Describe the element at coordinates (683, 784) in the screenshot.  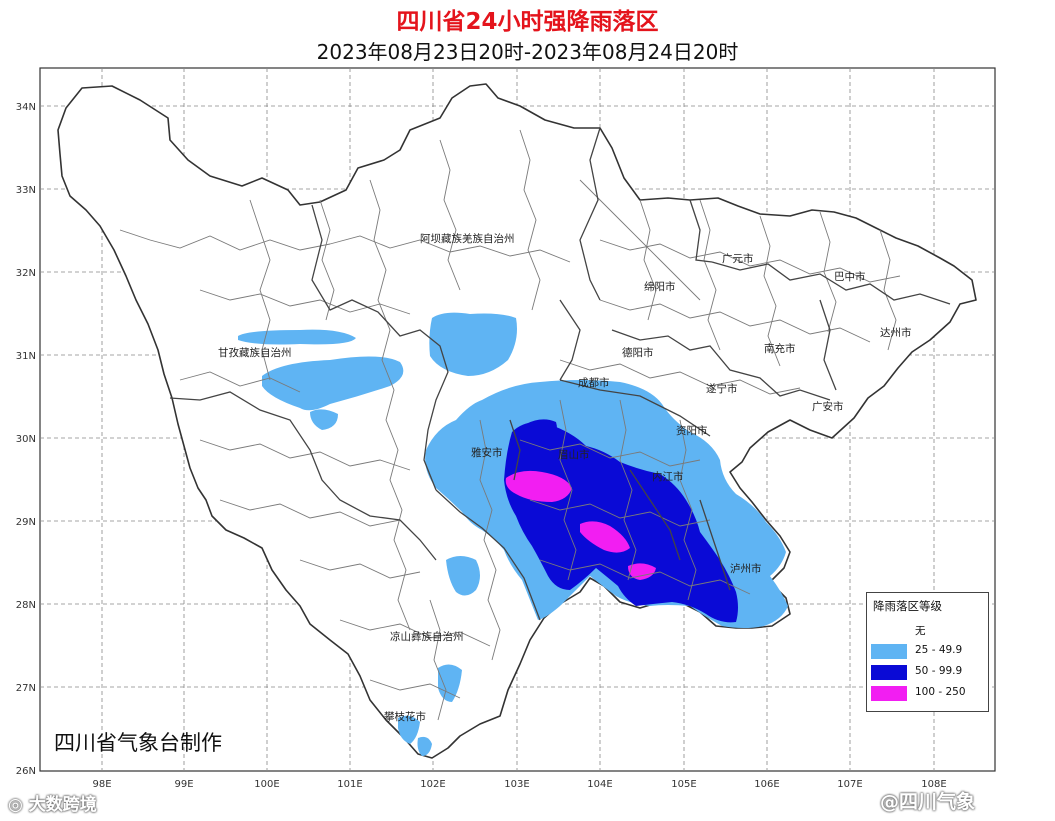
I see `lon-label: 105E` at that location.